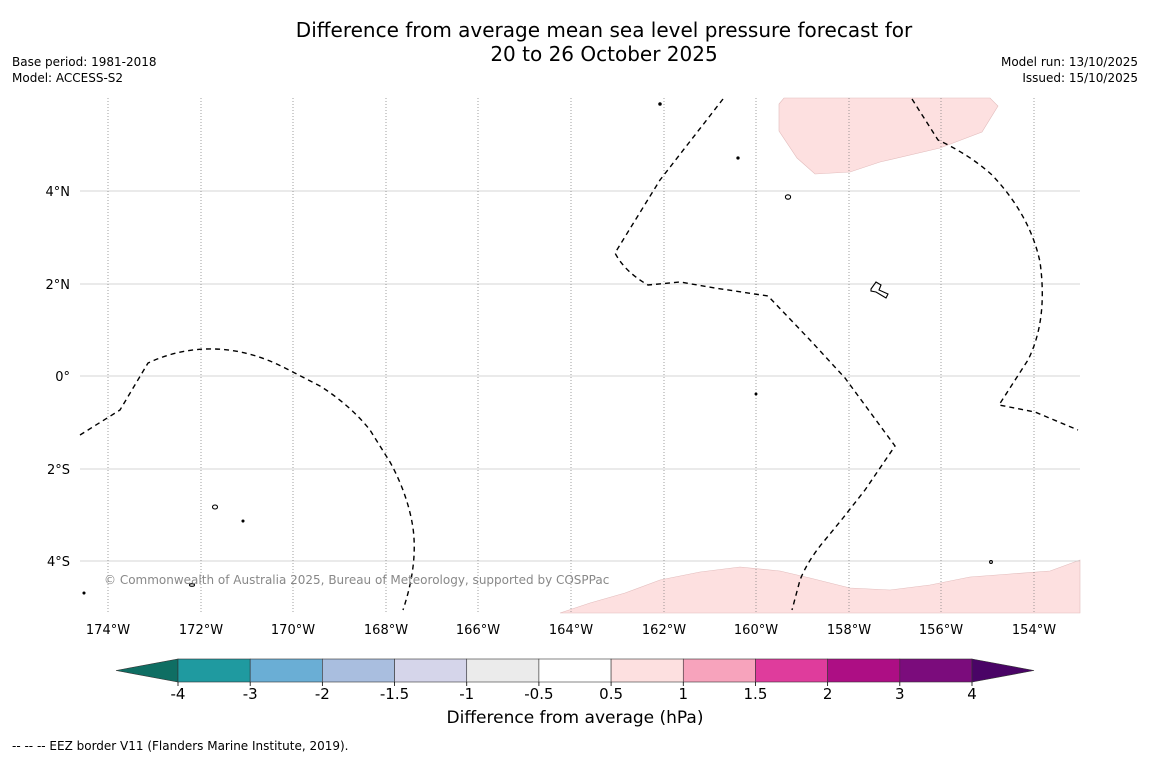  Describe the element at coordinates (611, 694) in the screenshot. I see `colorbar-tick-label: 0.5` at that location.